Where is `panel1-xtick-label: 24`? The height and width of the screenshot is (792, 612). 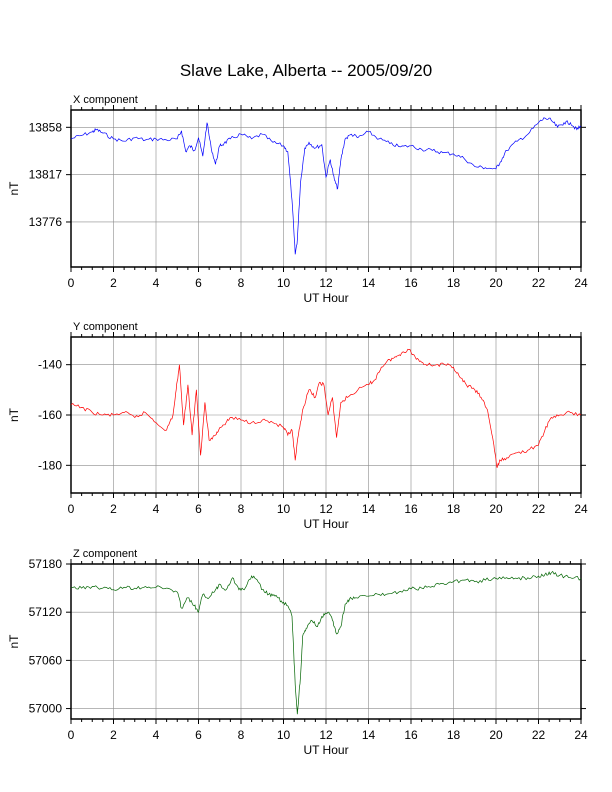 panel1-xtick-label: 24 is located at coordinates (581, 283).